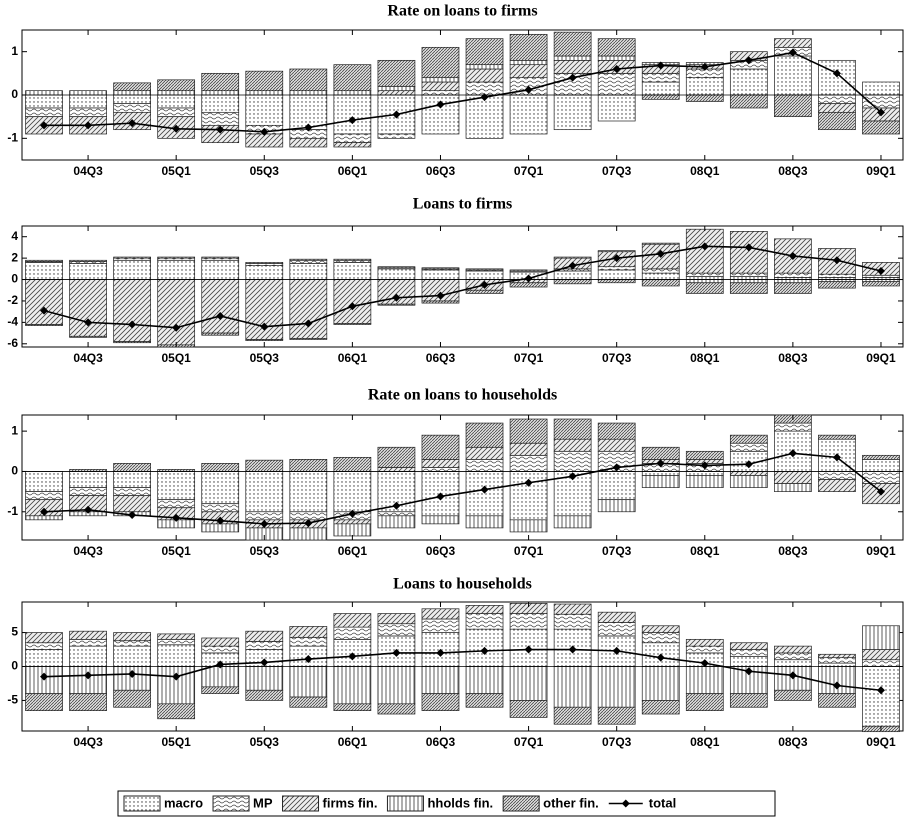 This screenshot has width=906, height=819. What do you see at coordinates (705, 358) in the screenshot?
I see `x-tick-label: 08Q1` at bounding box center [705, 358].